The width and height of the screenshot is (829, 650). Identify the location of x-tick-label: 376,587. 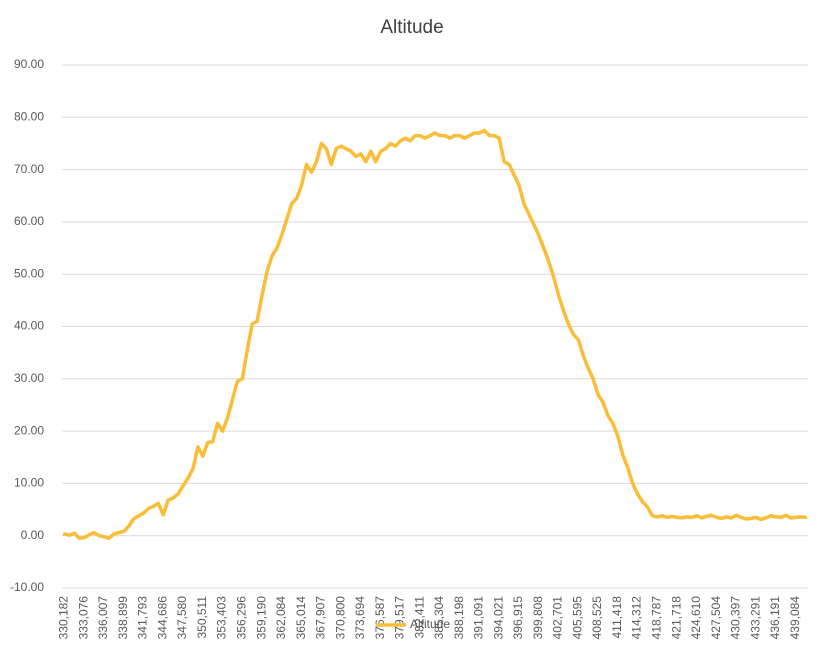
(380, 618).